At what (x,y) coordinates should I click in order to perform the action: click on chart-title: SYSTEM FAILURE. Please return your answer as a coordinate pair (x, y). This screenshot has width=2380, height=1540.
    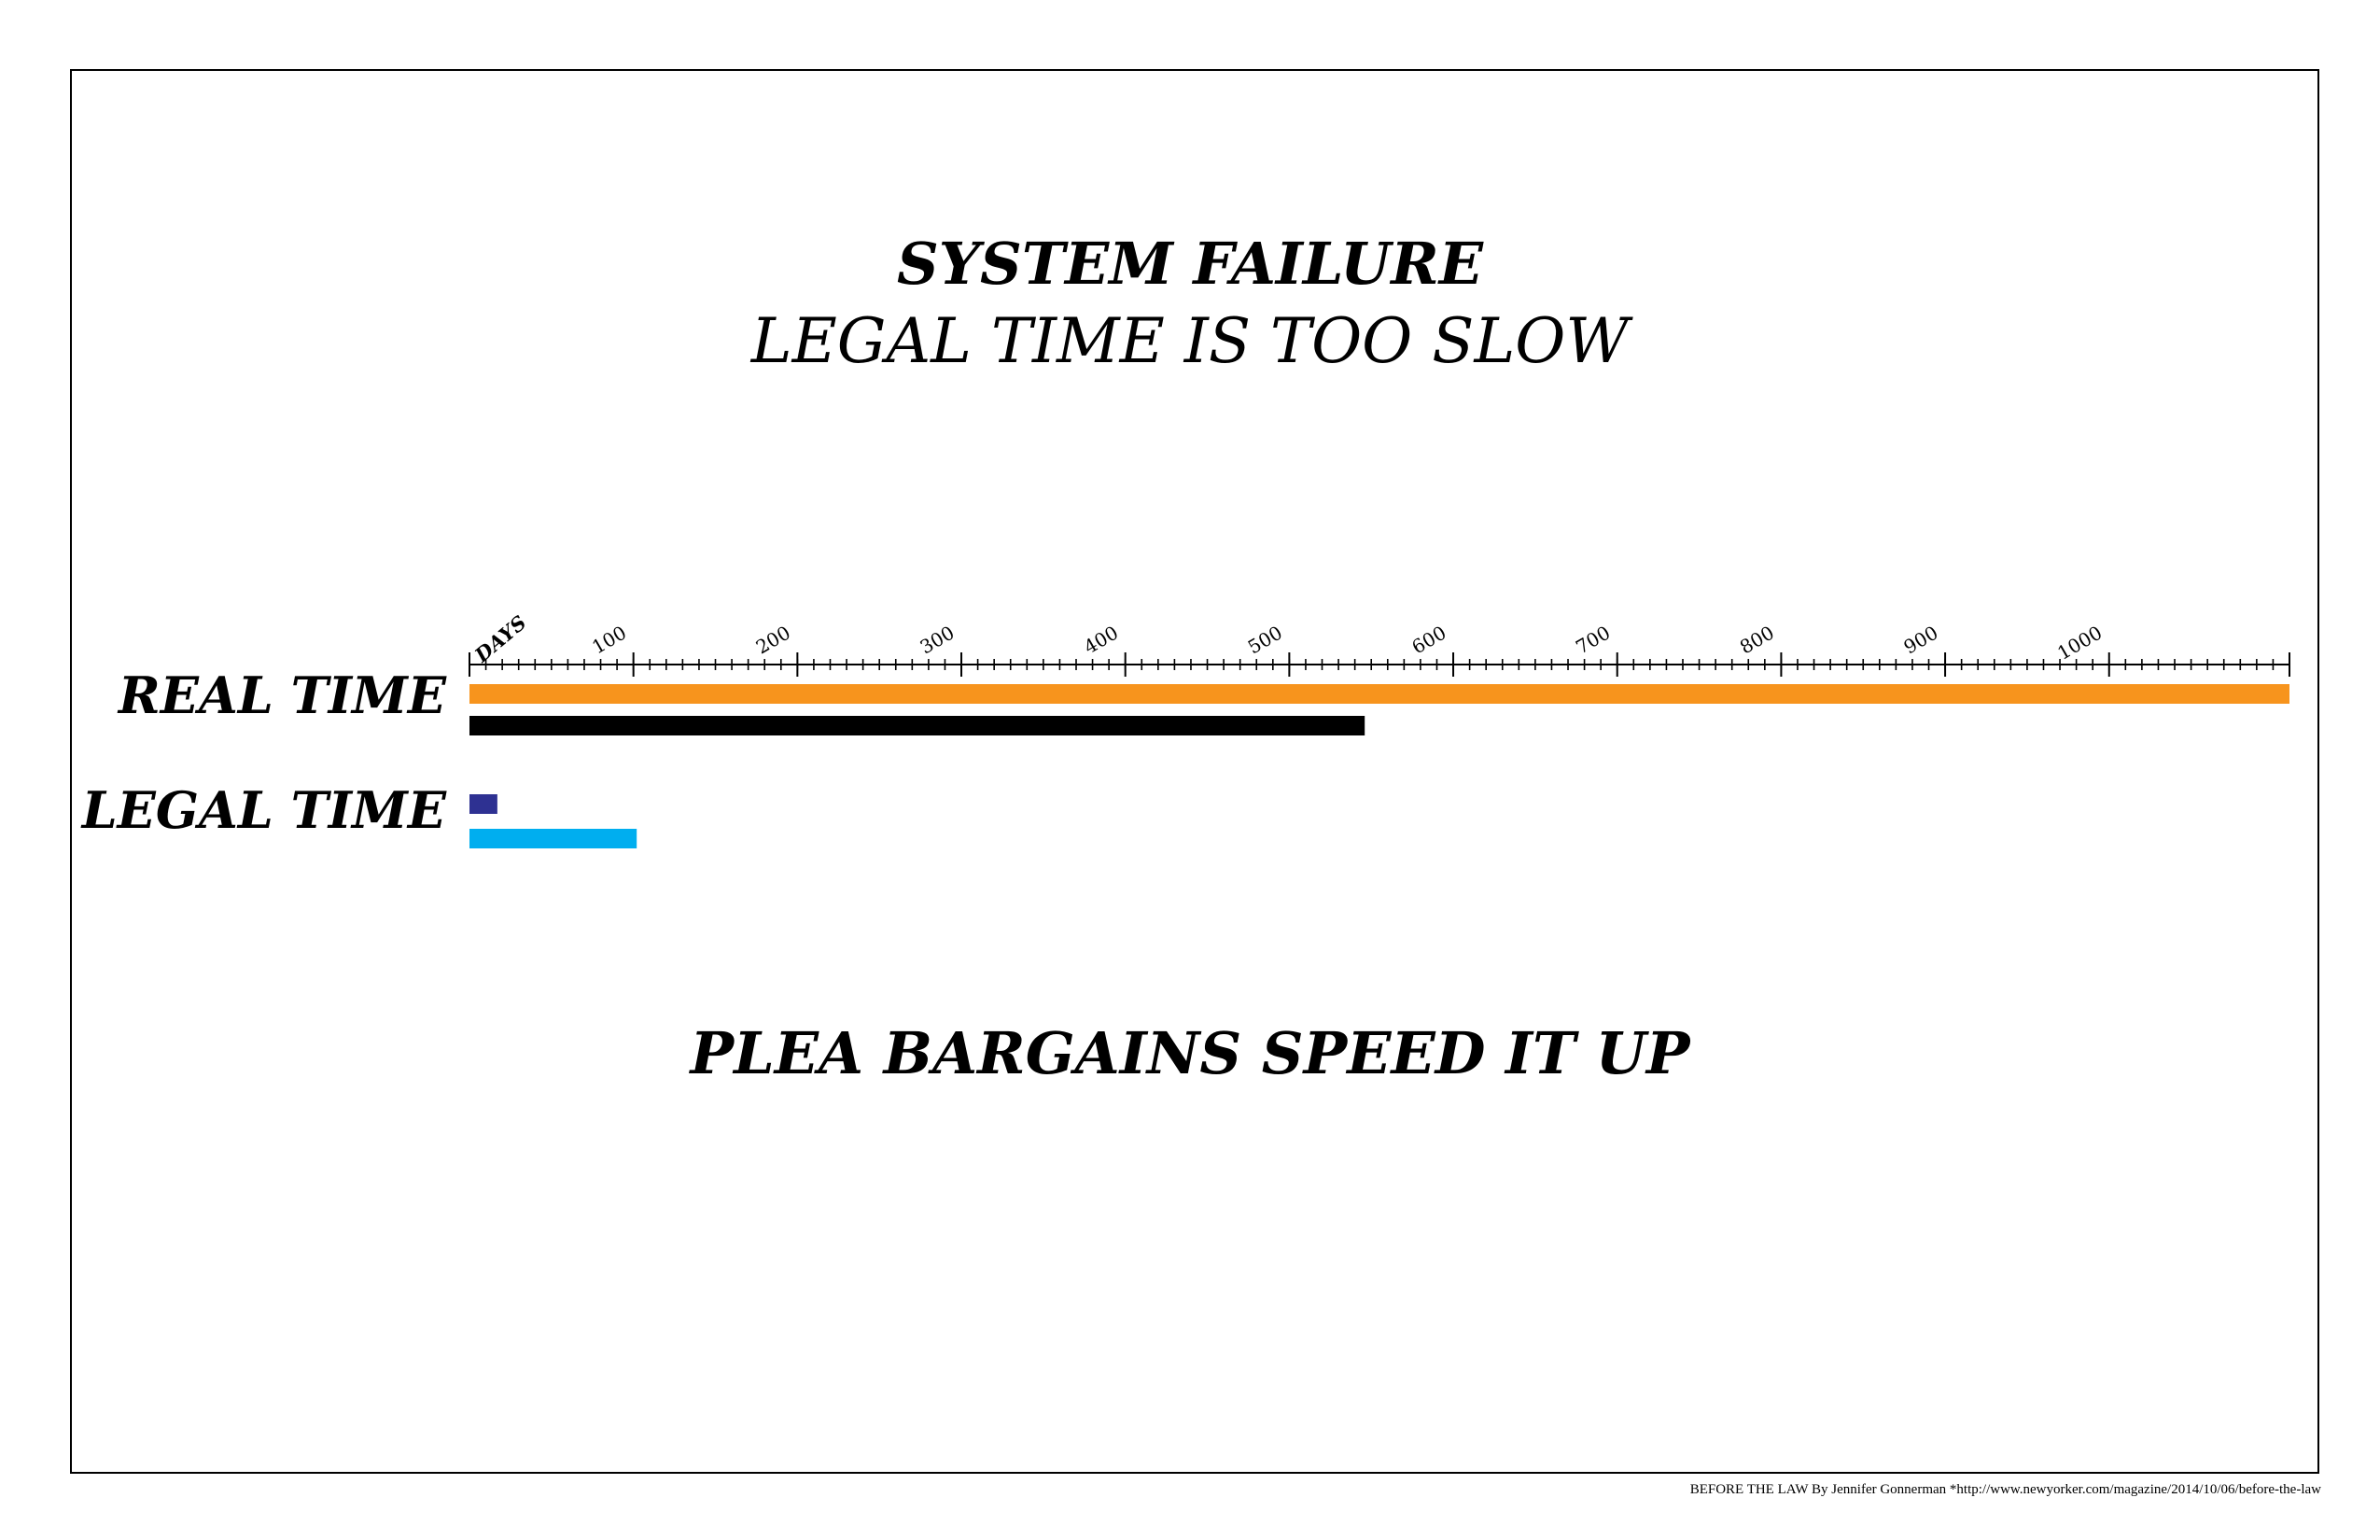
    Looking at the image, I should click on (1190, 264).